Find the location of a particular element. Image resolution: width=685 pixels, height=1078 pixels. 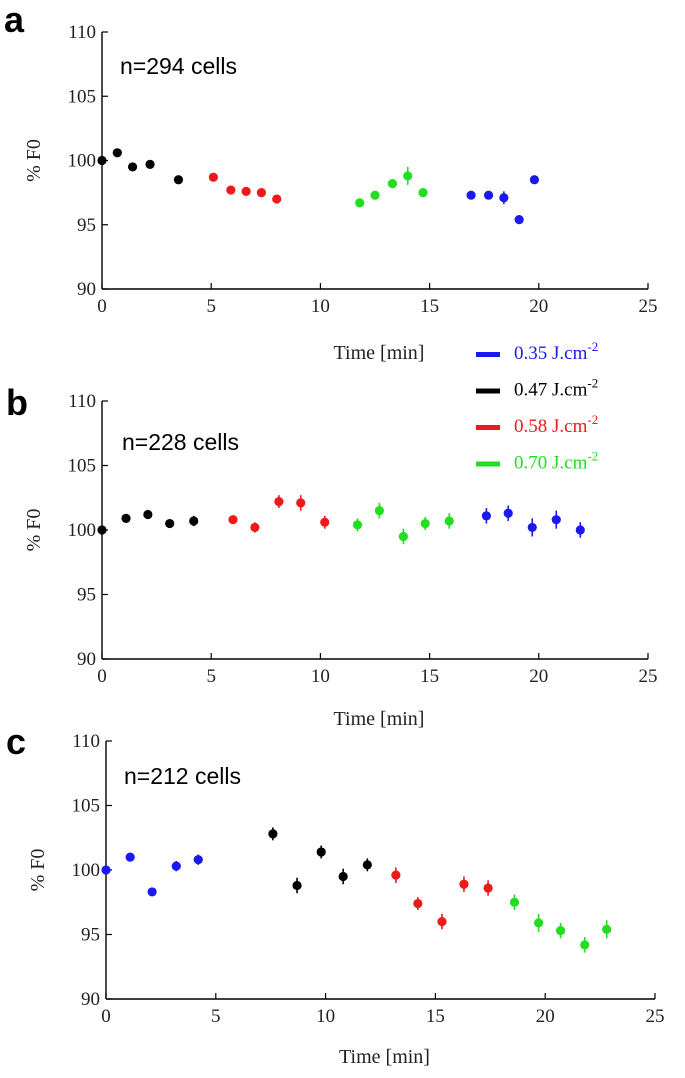

legend-label: 0.70 J.cm-2 is located at coordinates (556, 461).